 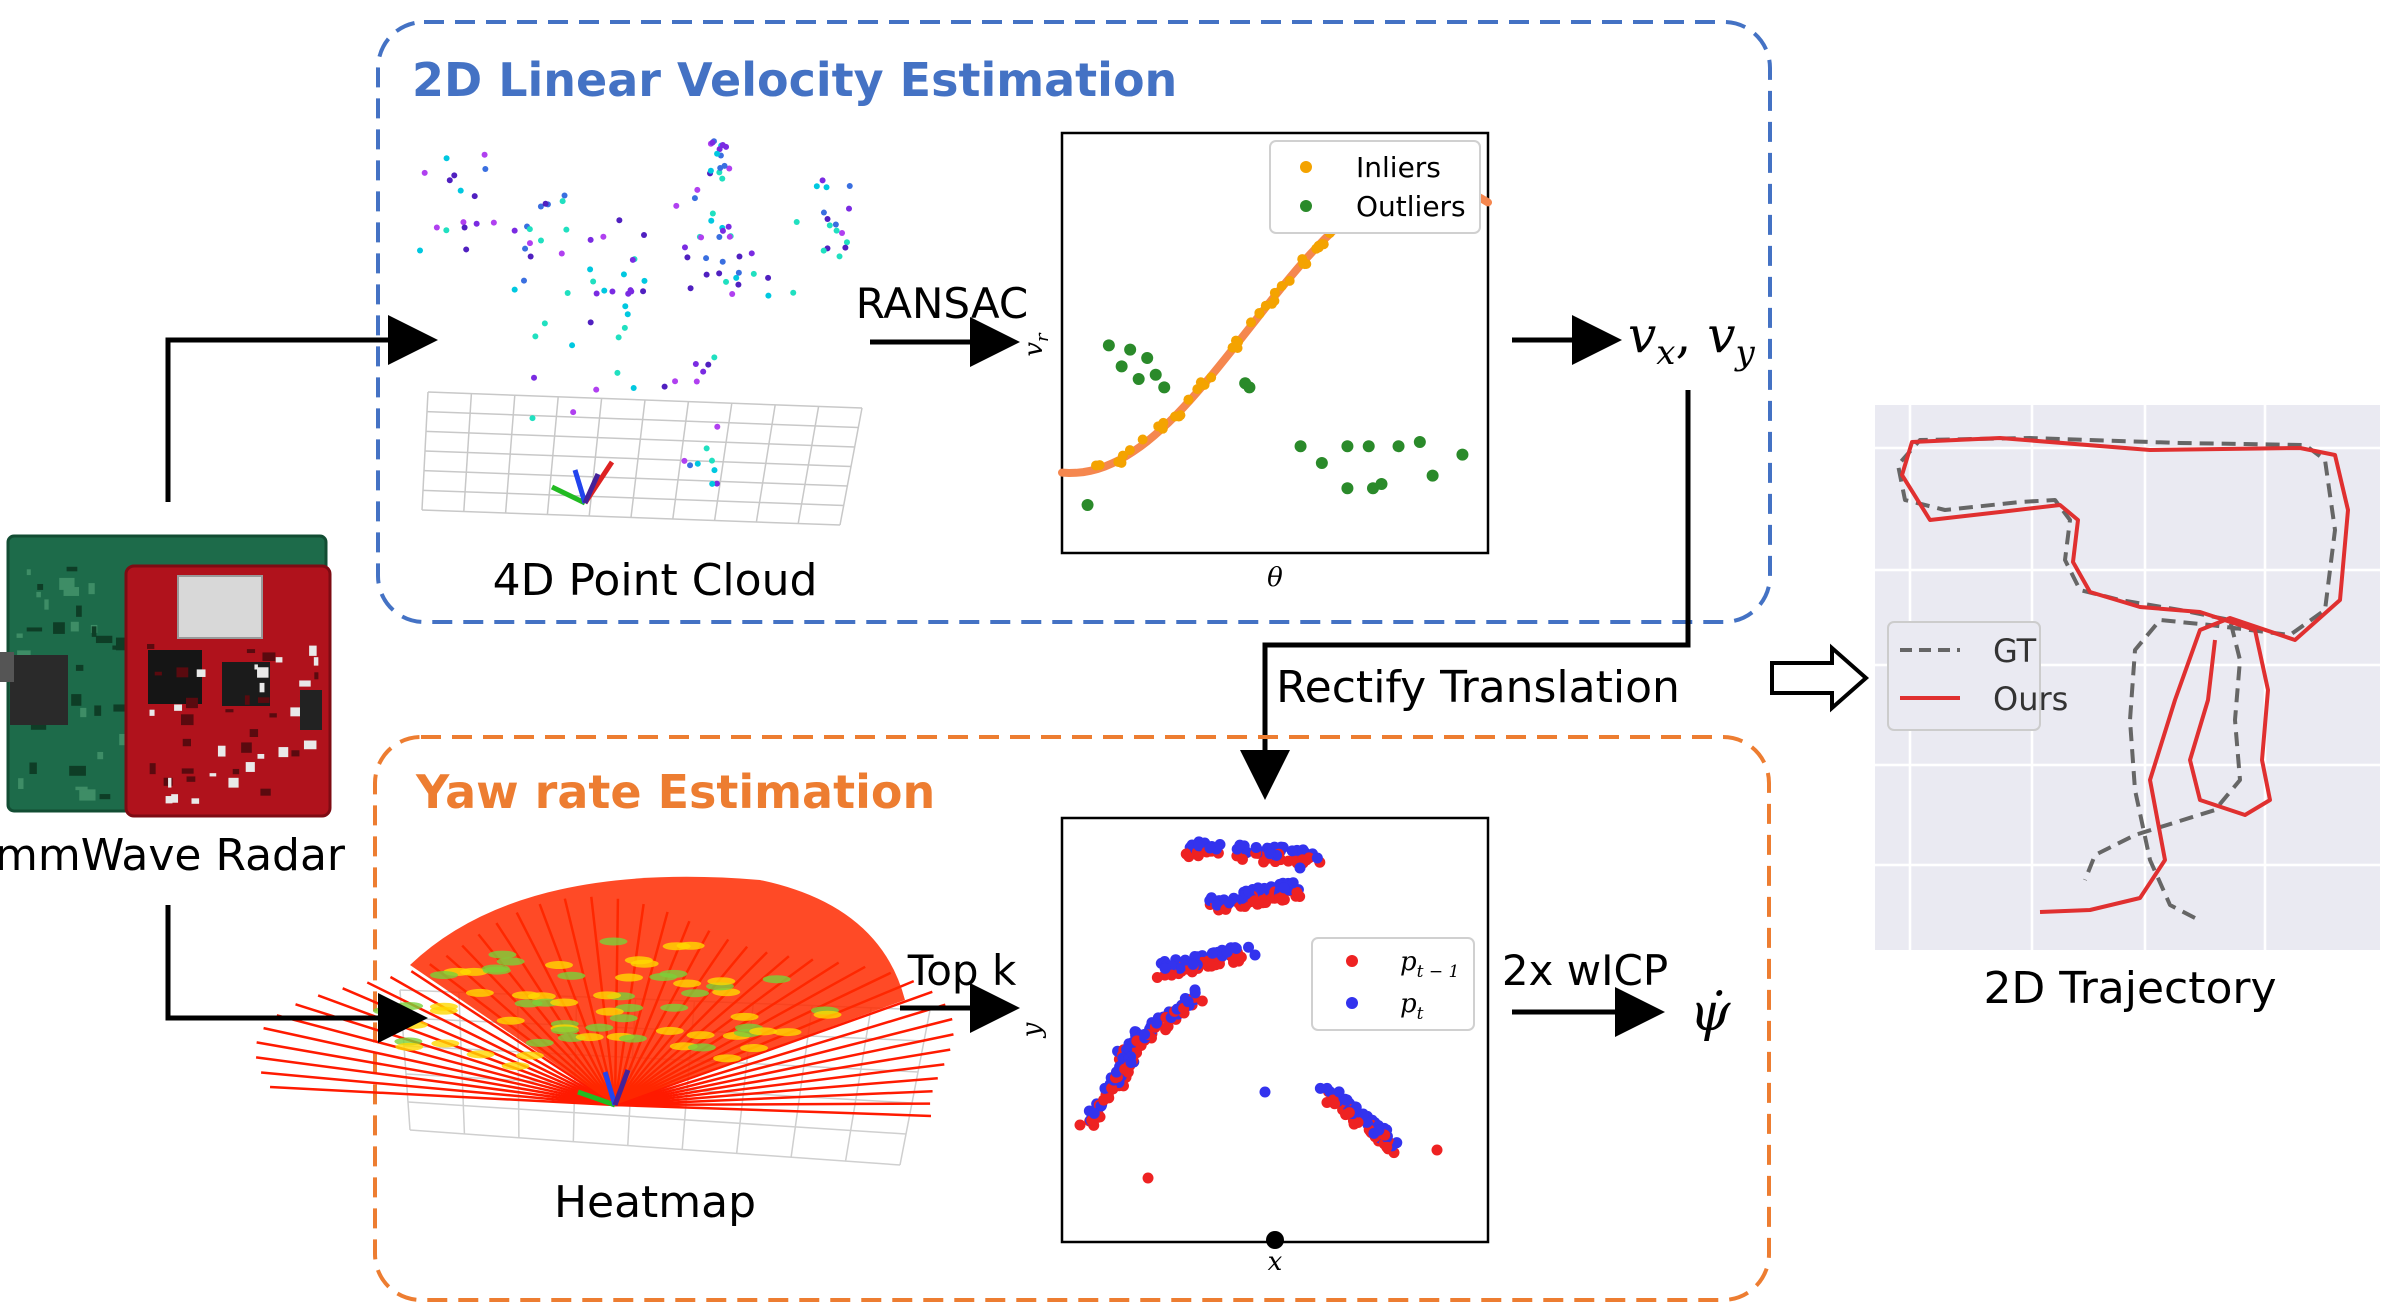 What do you see at coordinates (1306, 167) in the screenshot?
I see `ransac-legend-inliers-marker` at bounding box center [1306, 167].